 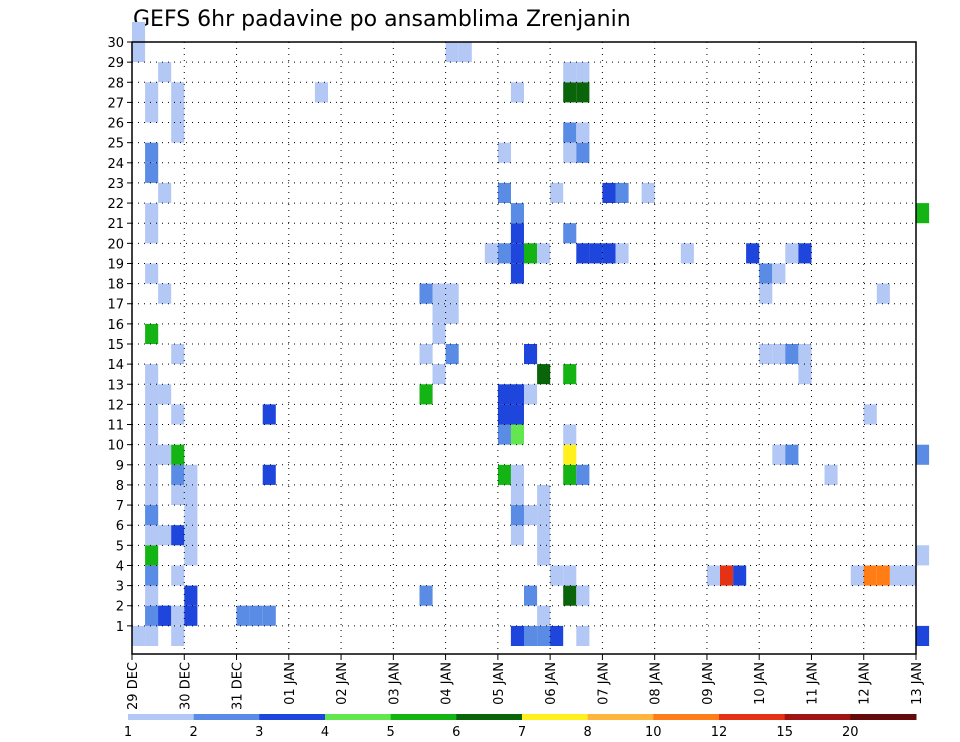 What do you see at coordinates (394, 683) in the screenshot?
I see `x-tick-label: 03 JAN` at bounding box center [394, 683].